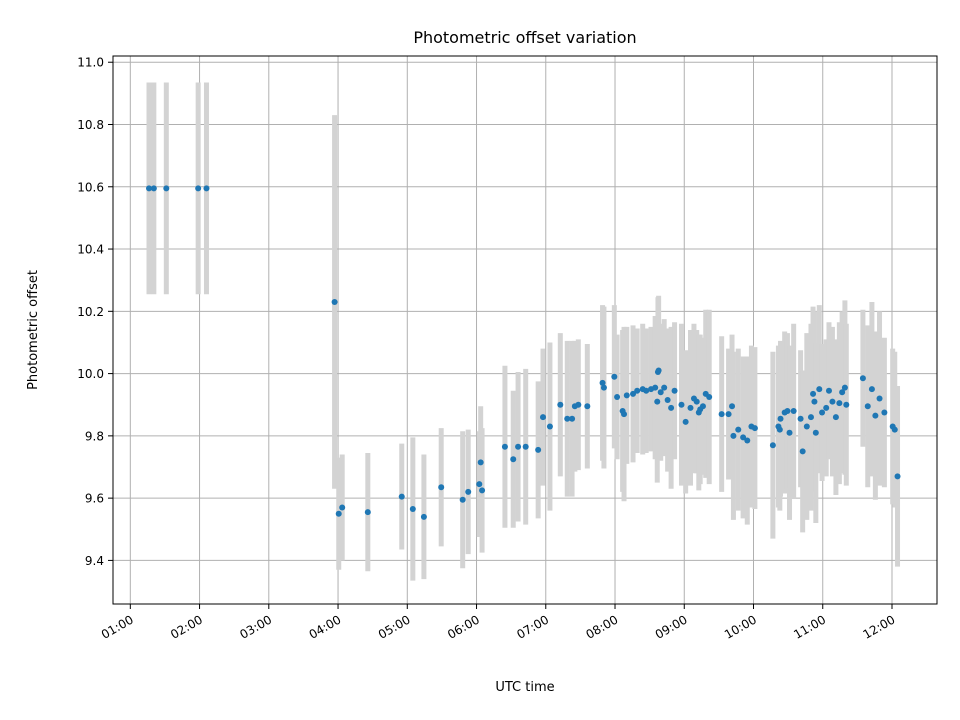 This screenshot has height=720, width=960. Describe the element at coordinates (90, 250) in the screenshot. I see `y-tick-label: 10.4` at that location.